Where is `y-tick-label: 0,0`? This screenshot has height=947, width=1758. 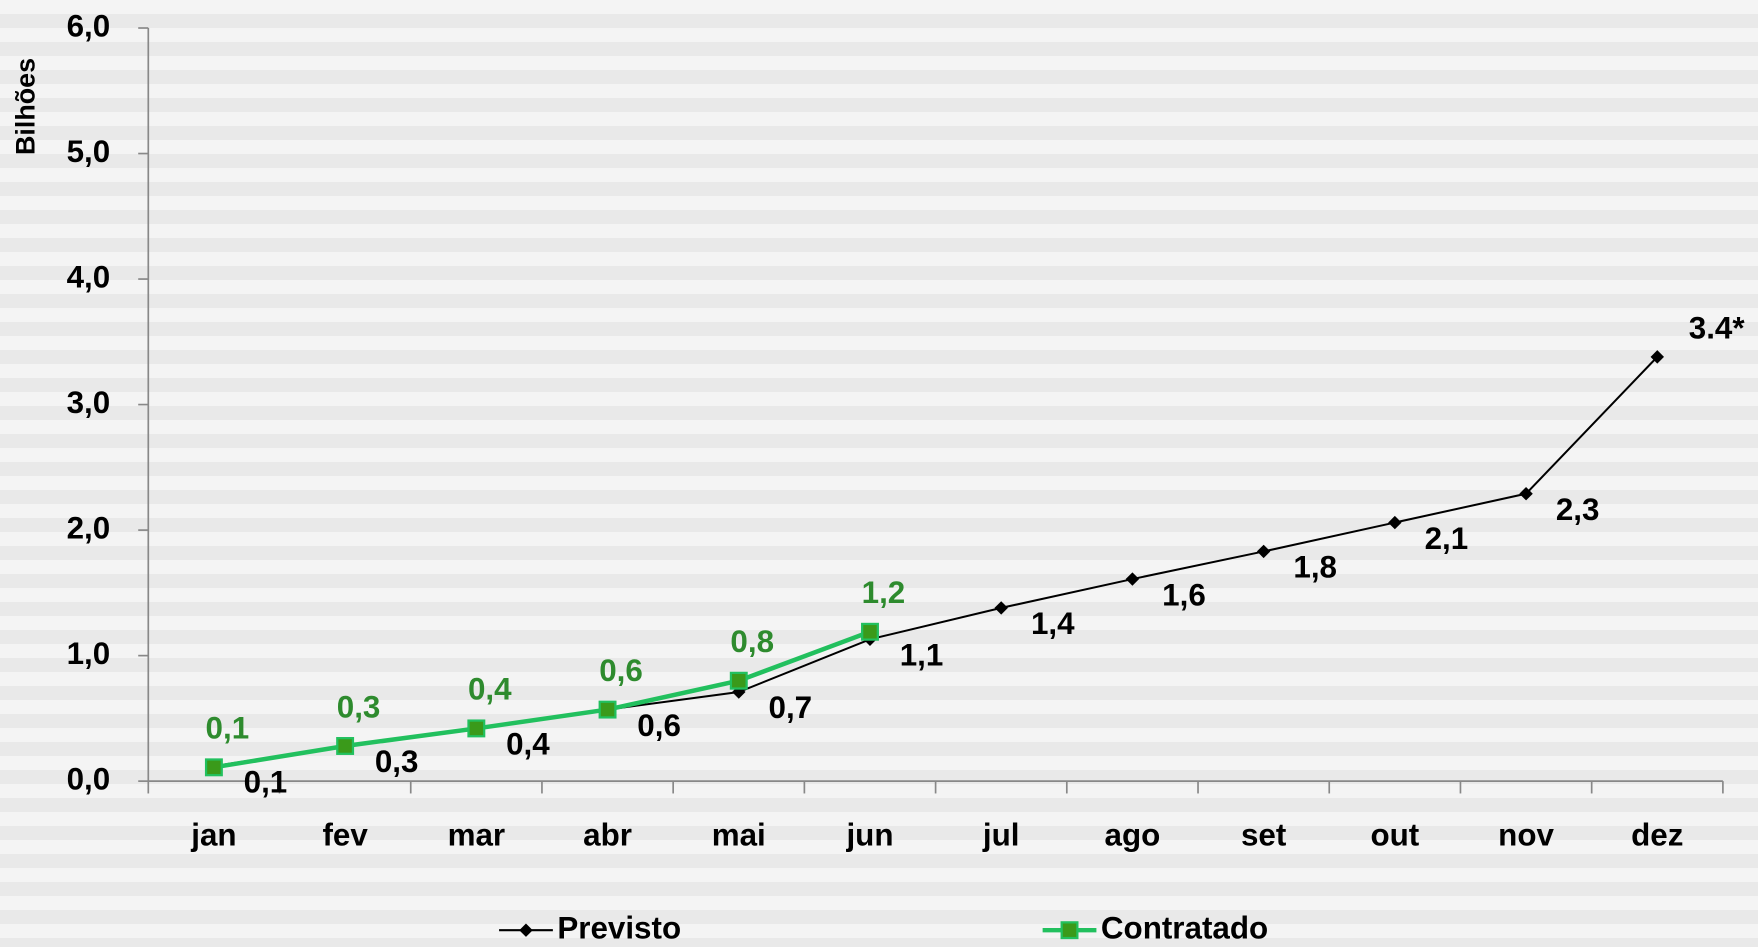
y-tick-label: 0,0 is located at coordinates (89, 778).